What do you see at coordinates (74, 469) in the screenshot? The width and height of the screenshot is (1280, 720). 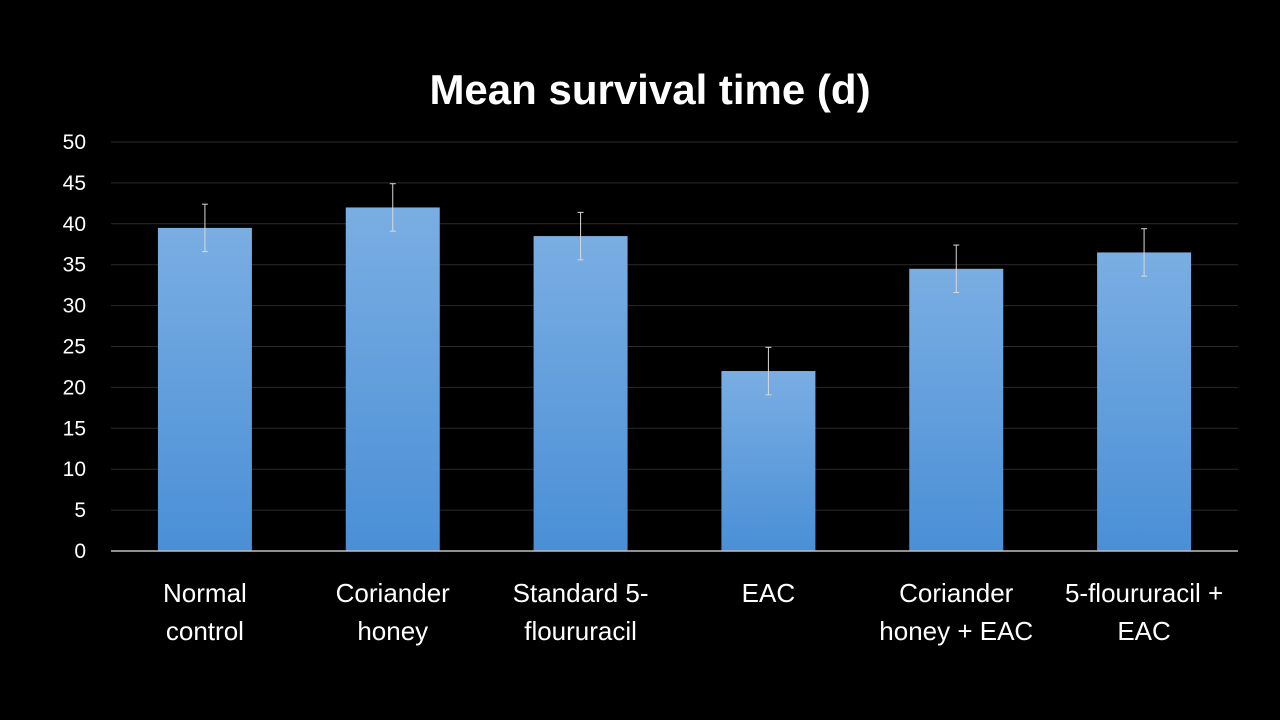 I see `y-tick-label: 10` at bounding box center [74, 469].